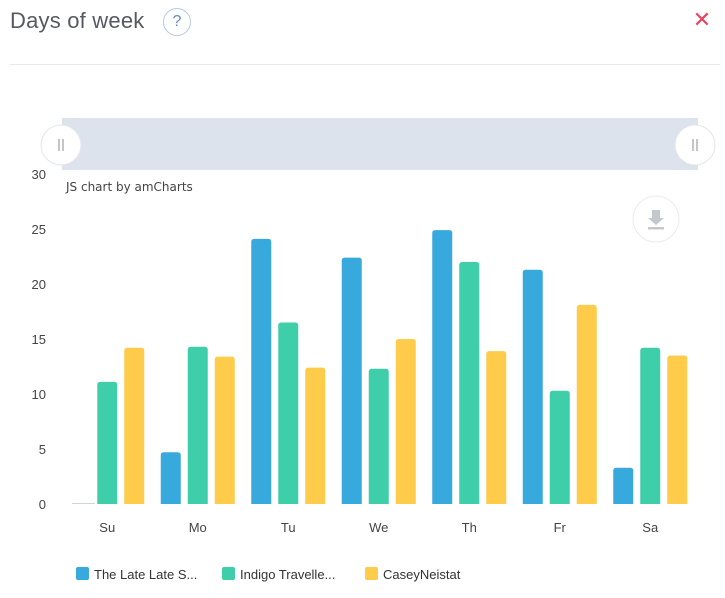  What do you see at coordinates (39, 174) in the screenshot?
I see `y-tick-label: 30` at bounding box center [39, 174].